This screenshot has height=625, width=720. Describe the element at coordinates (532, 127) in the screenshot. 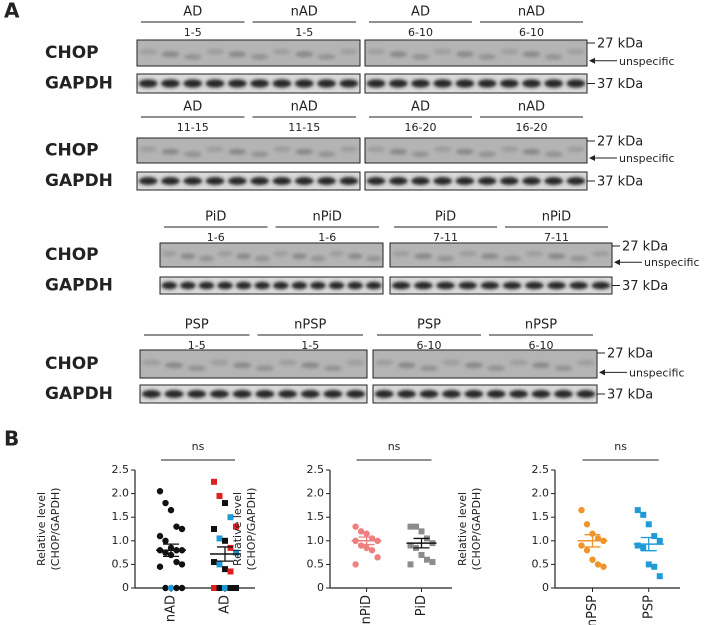

I see `range-label: 16-20` at that location.